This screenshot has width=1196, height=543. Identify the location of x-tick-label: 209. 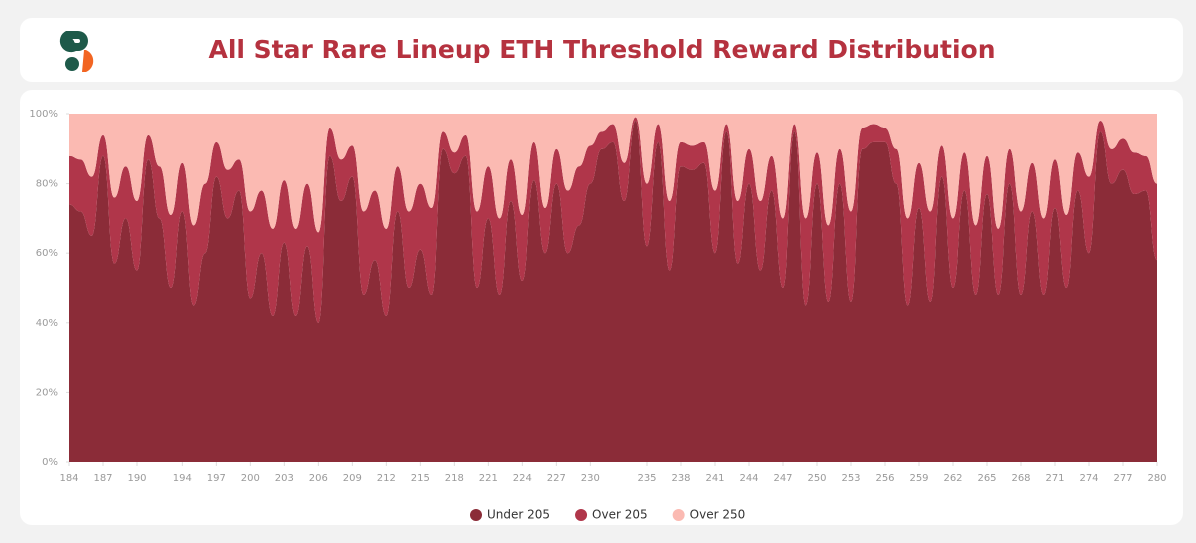
(352, 478).